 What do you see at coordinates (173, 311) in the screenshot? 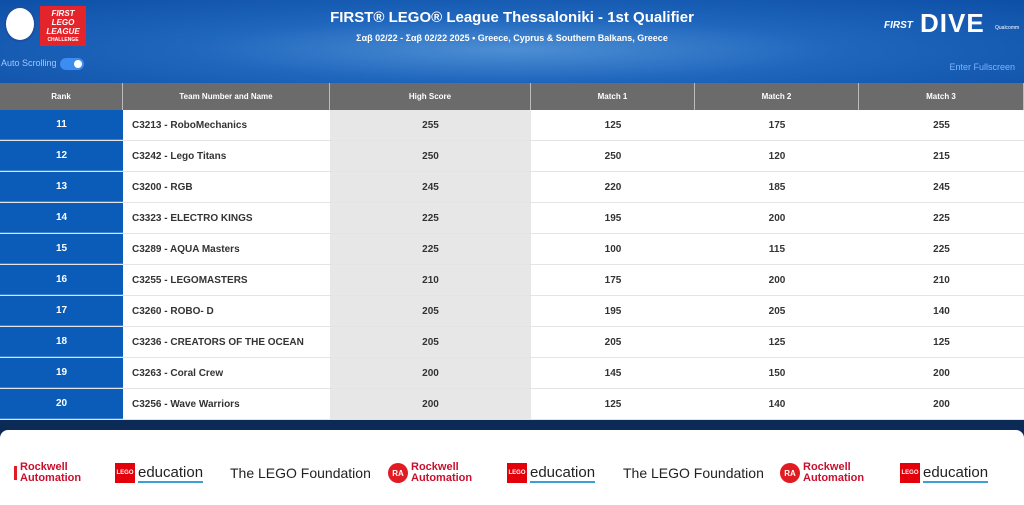
I see `team-name: C3260 - ROBO- D` at bounding box center [173, 311].